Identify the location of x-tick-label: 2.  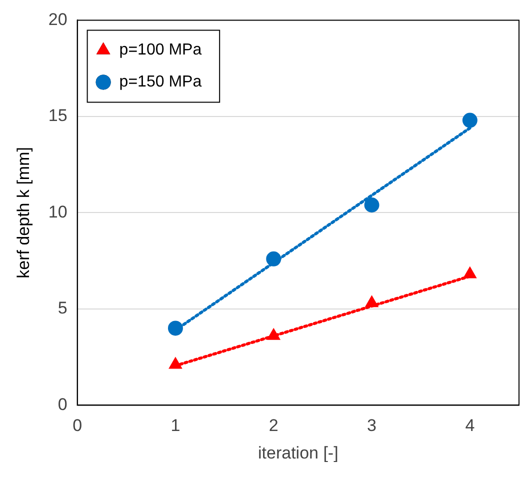
(273, 426).